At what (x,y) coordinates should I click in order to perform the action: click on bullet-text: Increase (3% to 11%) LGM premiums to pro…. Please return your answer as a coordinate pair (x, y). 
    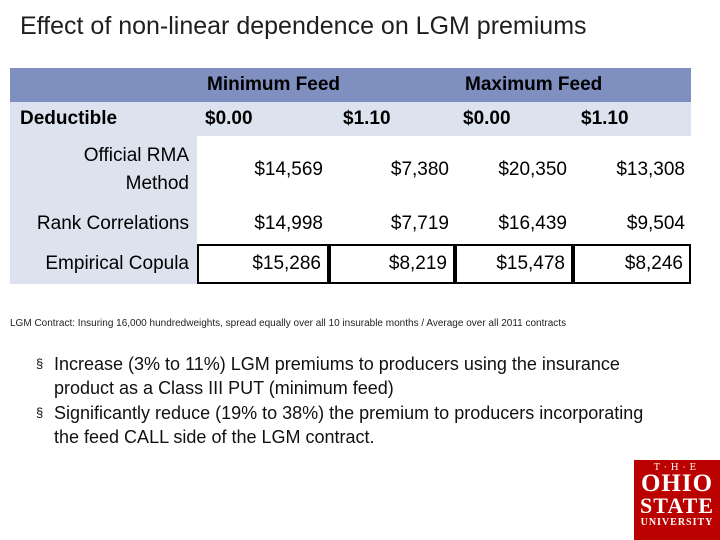
    Looking at the image, I should click on (337, 376).